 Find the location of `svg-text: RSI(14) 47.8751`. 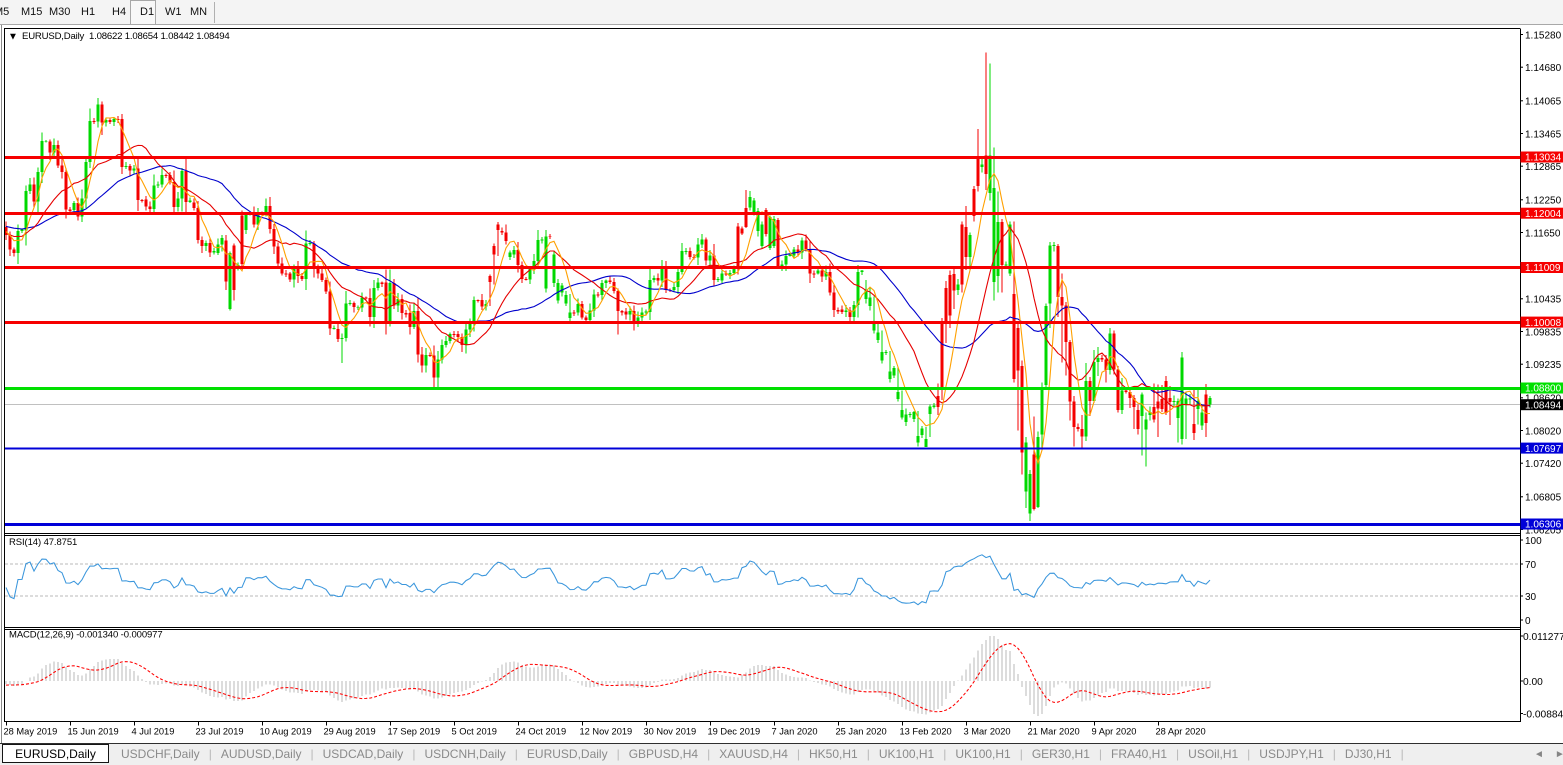

svg-text: RSI(14) 47.8751 is located at coordinates (43, 542).